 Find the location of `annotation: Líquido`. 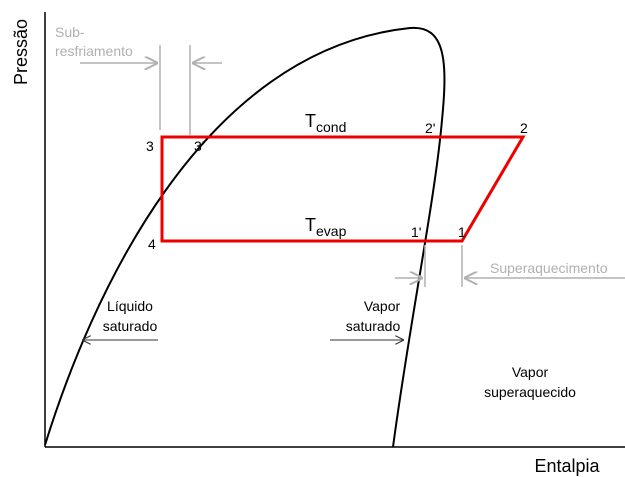

annotation: Líquido is located at coordinates (130, 306).